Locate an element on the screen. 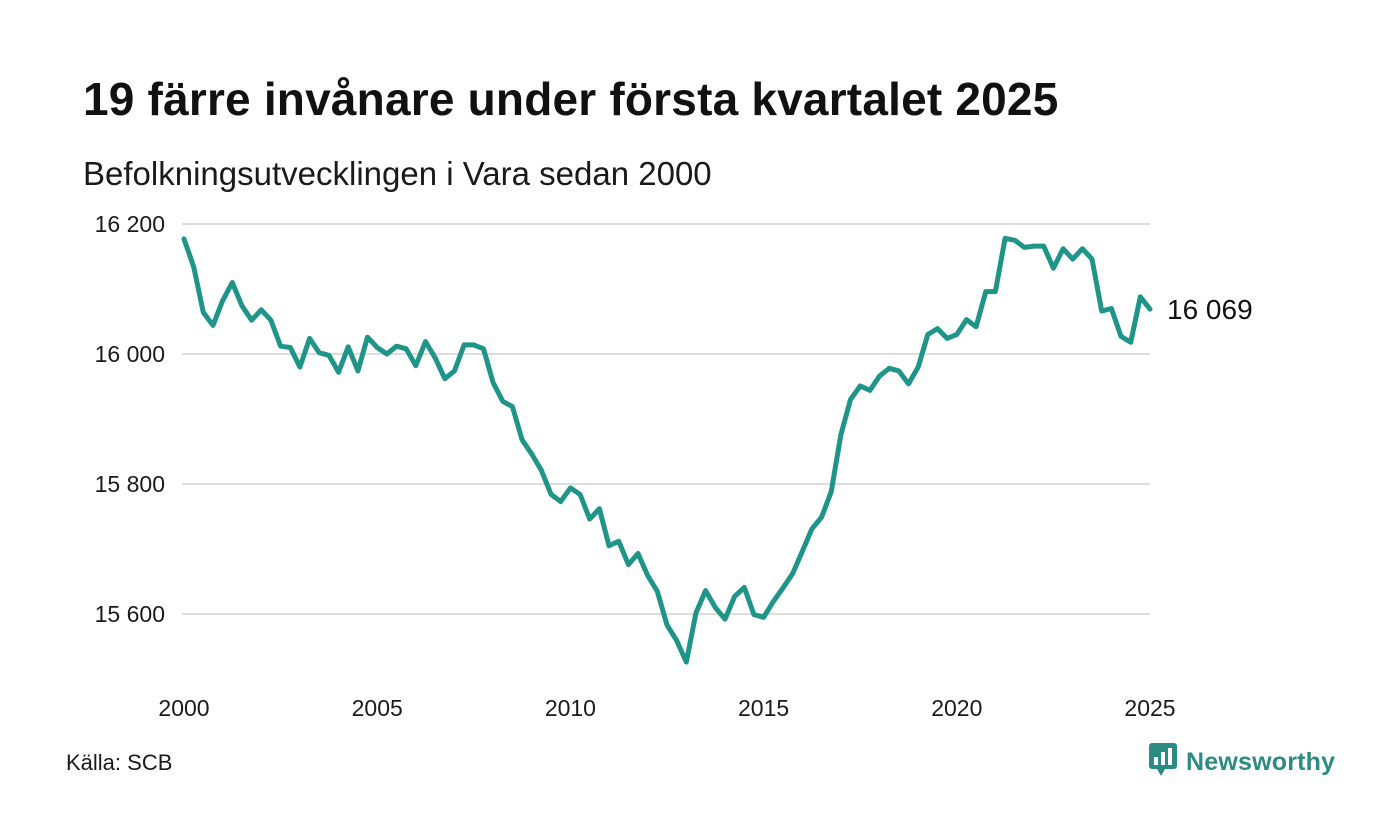  x-tick-label: 2015 is located at coordinates (763, 708).